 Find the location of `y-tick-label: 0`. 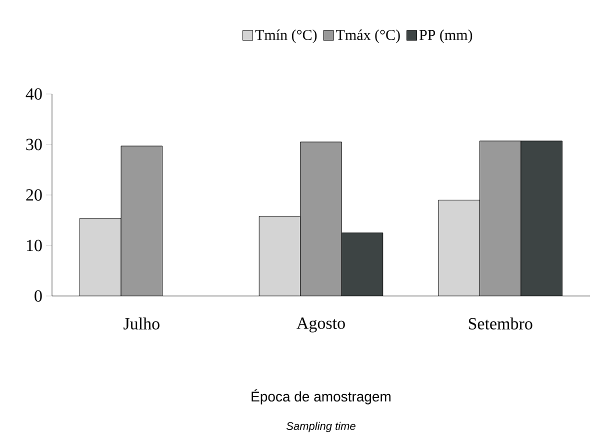

y-tick-label: 0 is located at coordinates (38, 296).